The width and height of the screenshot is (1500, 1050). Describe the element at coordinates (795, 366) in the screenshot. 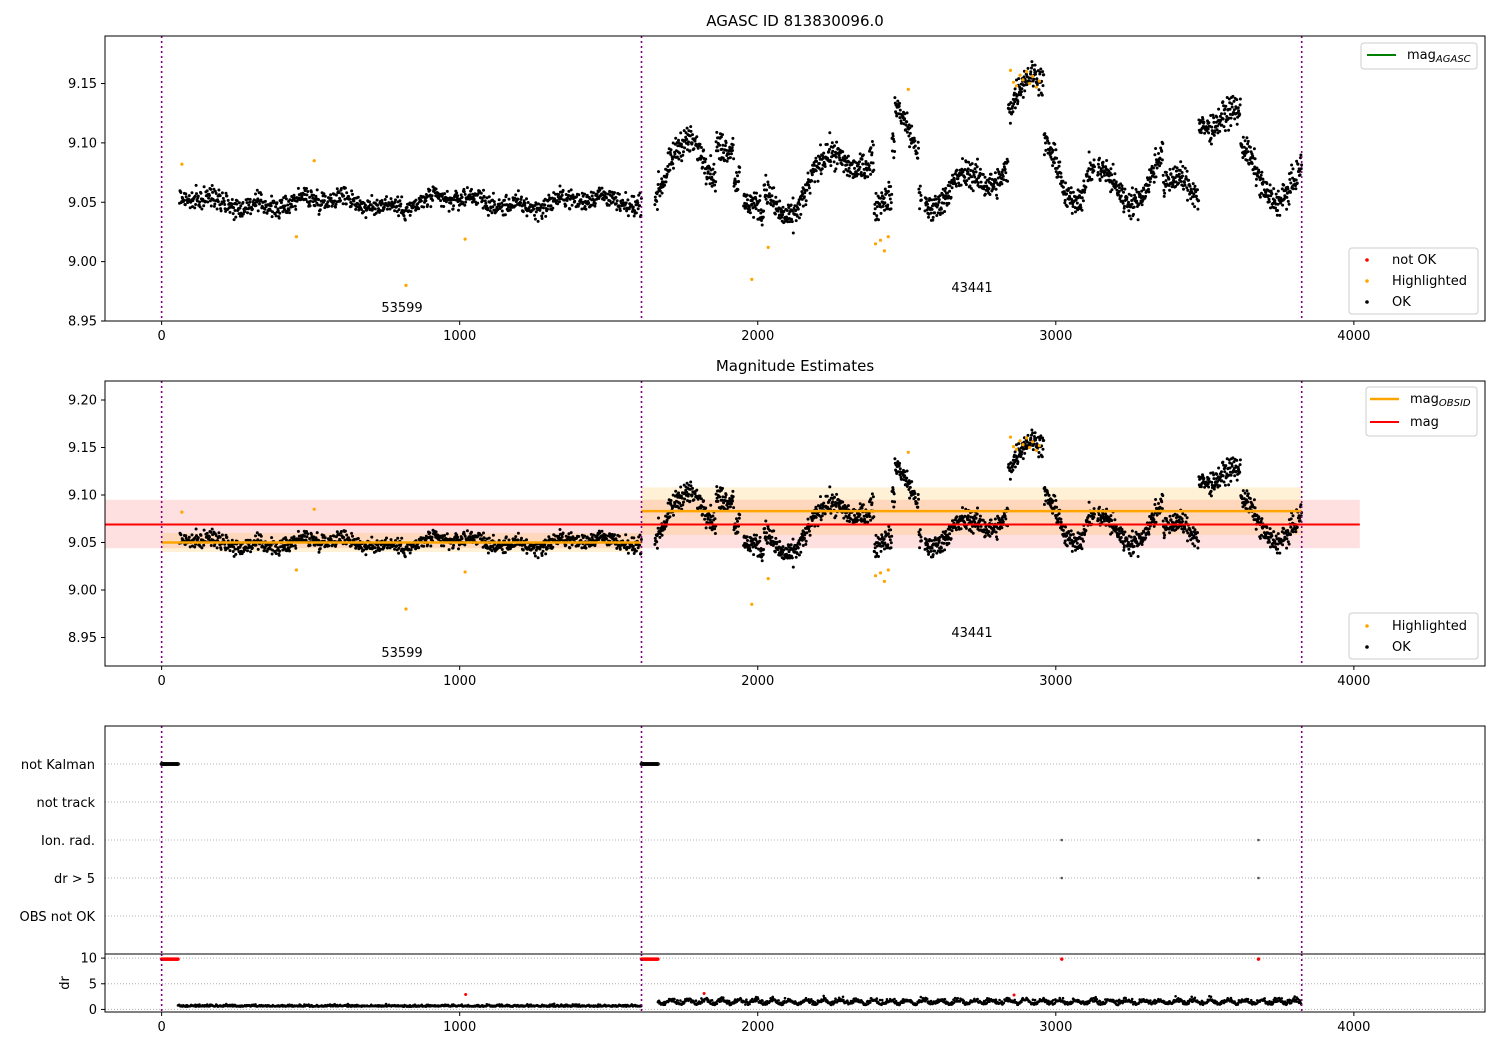

I see `panel-estimates-title: Magnitude Estimates` at that location.